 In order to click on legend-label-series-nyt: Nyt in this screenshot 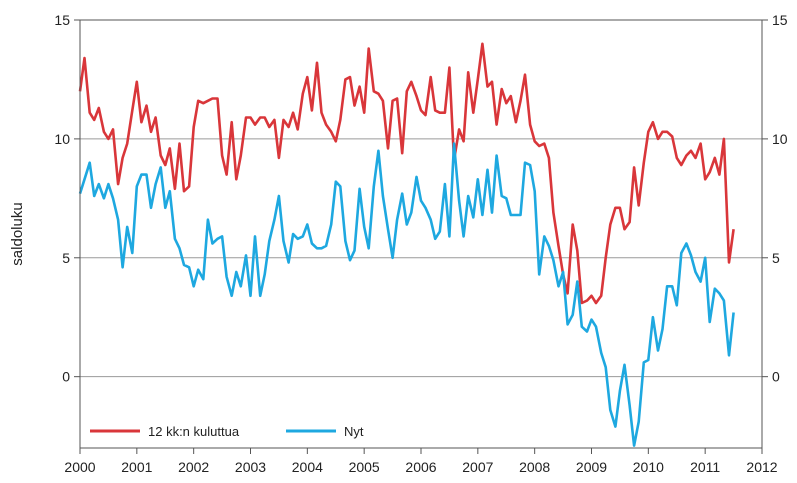, I will do `click(354, 431)`.